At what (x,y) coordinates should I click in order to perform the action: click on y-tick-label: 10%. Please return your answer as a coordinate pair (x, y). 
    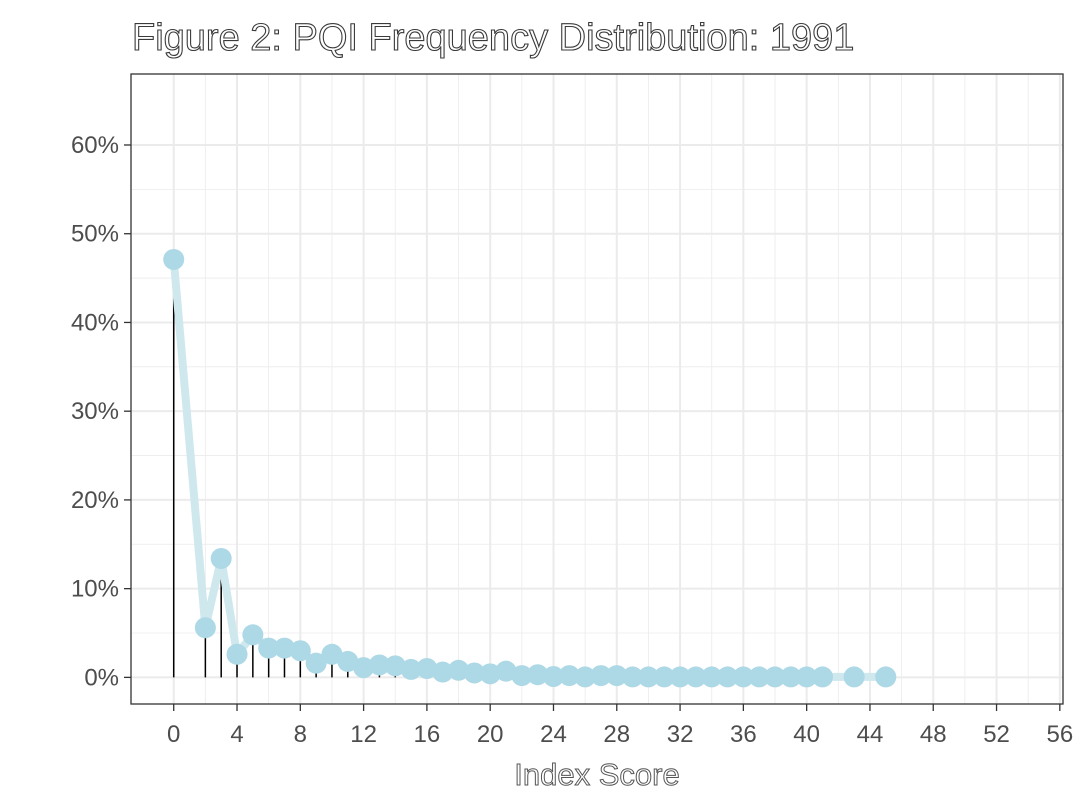
    Looking at the image, I should click on (95, 589).